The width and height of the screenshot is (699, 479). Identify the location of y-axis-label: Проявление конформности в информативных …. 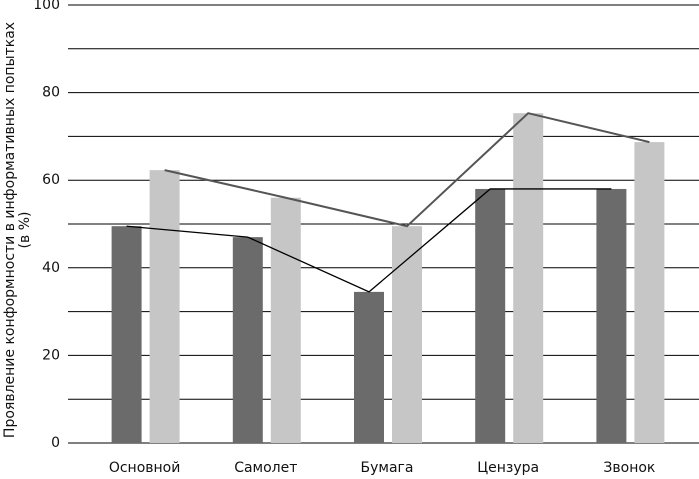
(10, 230).